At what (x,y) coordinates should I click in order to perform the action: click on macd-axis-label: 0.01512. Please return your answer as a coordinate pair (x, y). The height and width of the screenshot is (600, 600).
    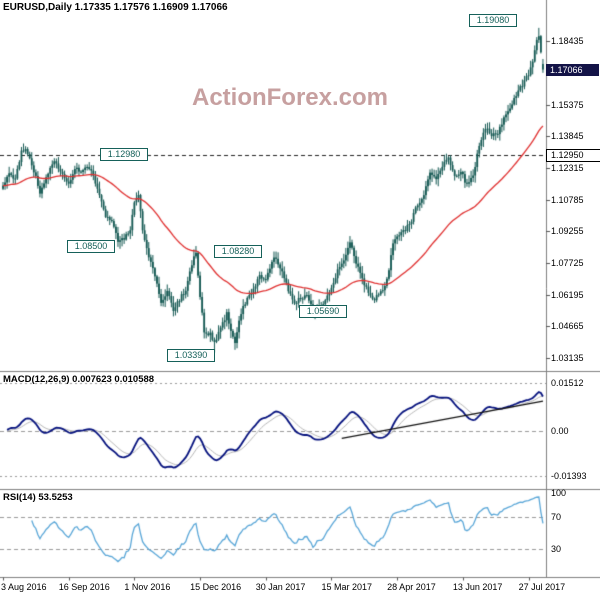
    Looking at the image, I should click on (567, 383).